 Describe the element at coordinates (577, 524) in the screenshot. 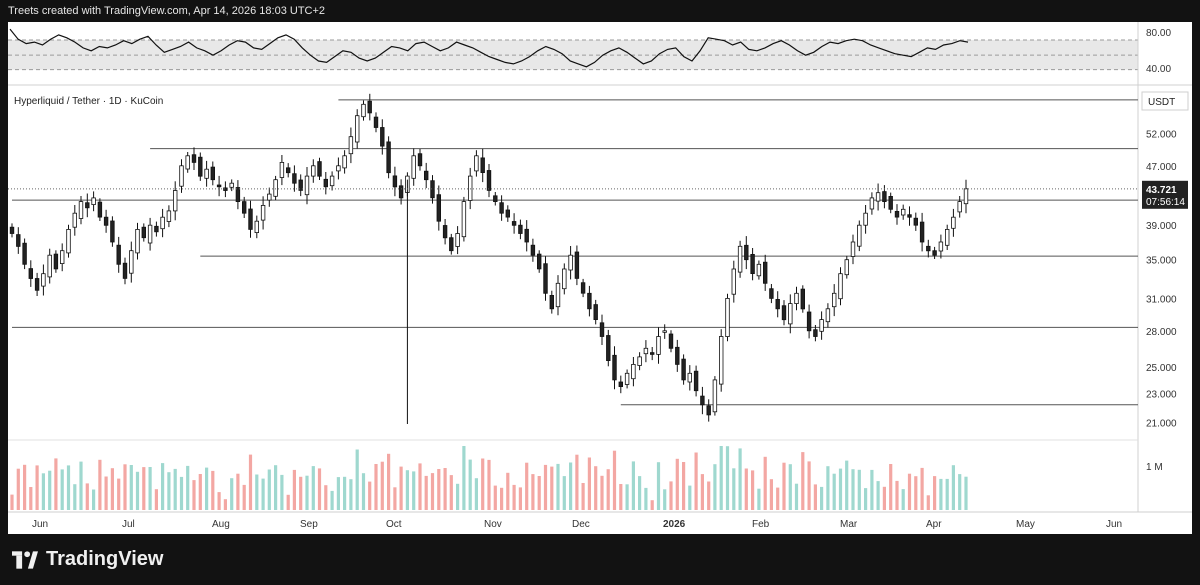

I see `time-axis: Jun Jul Aug Sep Oct Nov Dec 2026 Feb Mar Apr May Jun` at that location.